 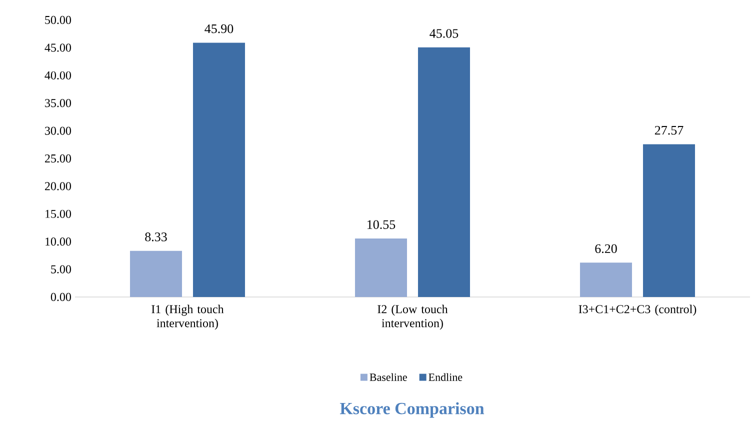 I want to click on data-label: 27.57, so click(x=669, y=130).